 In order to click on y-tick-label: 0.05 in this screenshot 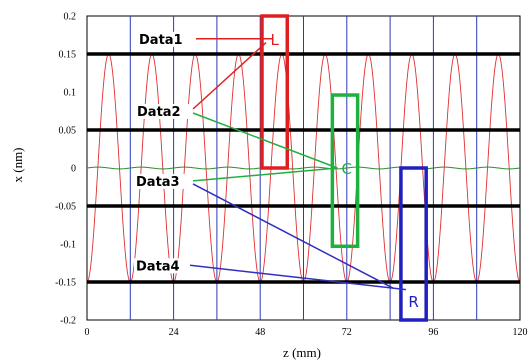, I will do `click(68, 131)`.